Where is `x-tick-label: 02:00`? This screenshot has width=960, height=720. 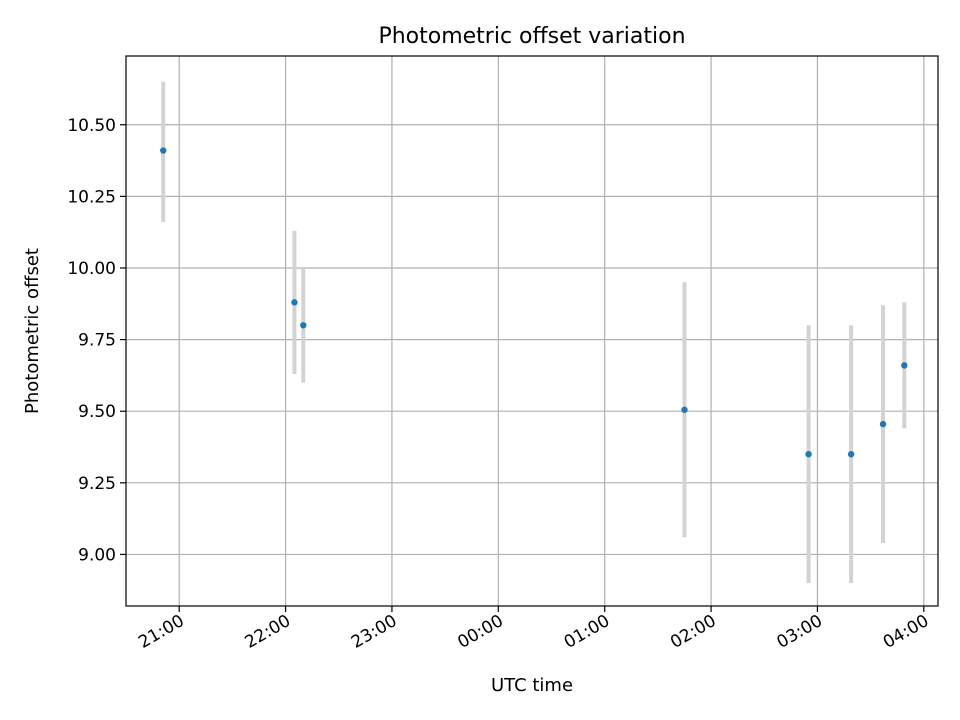 x-tick-label: 02:00 is located at coordinates (693, 632).